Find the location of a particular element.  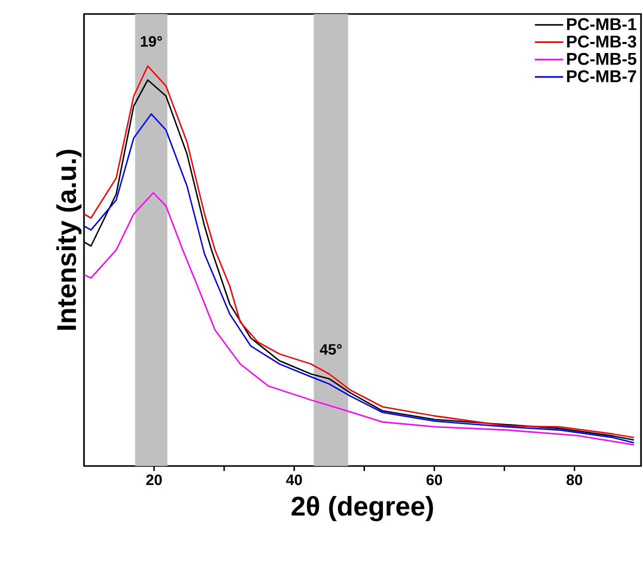

x-axis-title: 2θ (degree) is located at coordinates (362, 509).